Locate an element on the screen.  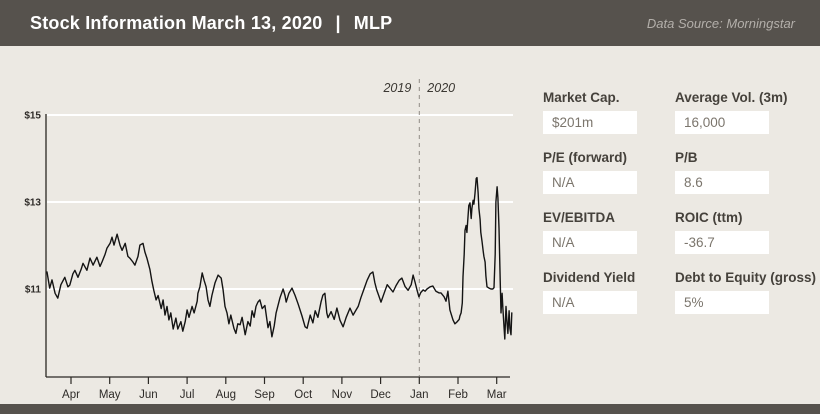
stat-value-box: 16,000 is located at coordinates (722, 122).